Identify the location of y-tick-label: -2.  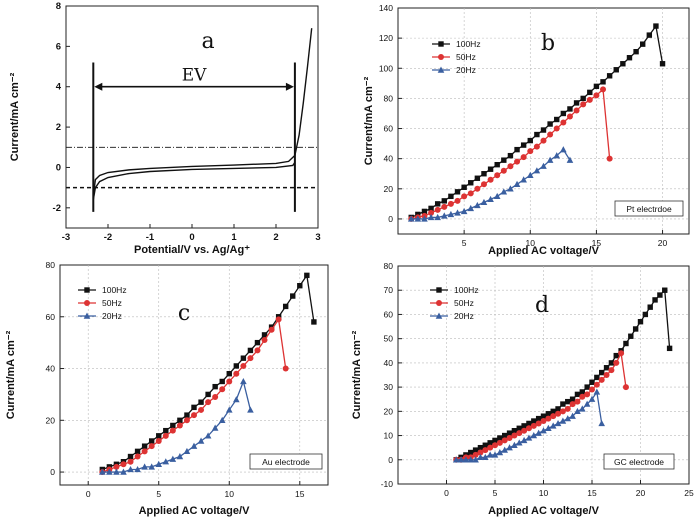
(57, 208).